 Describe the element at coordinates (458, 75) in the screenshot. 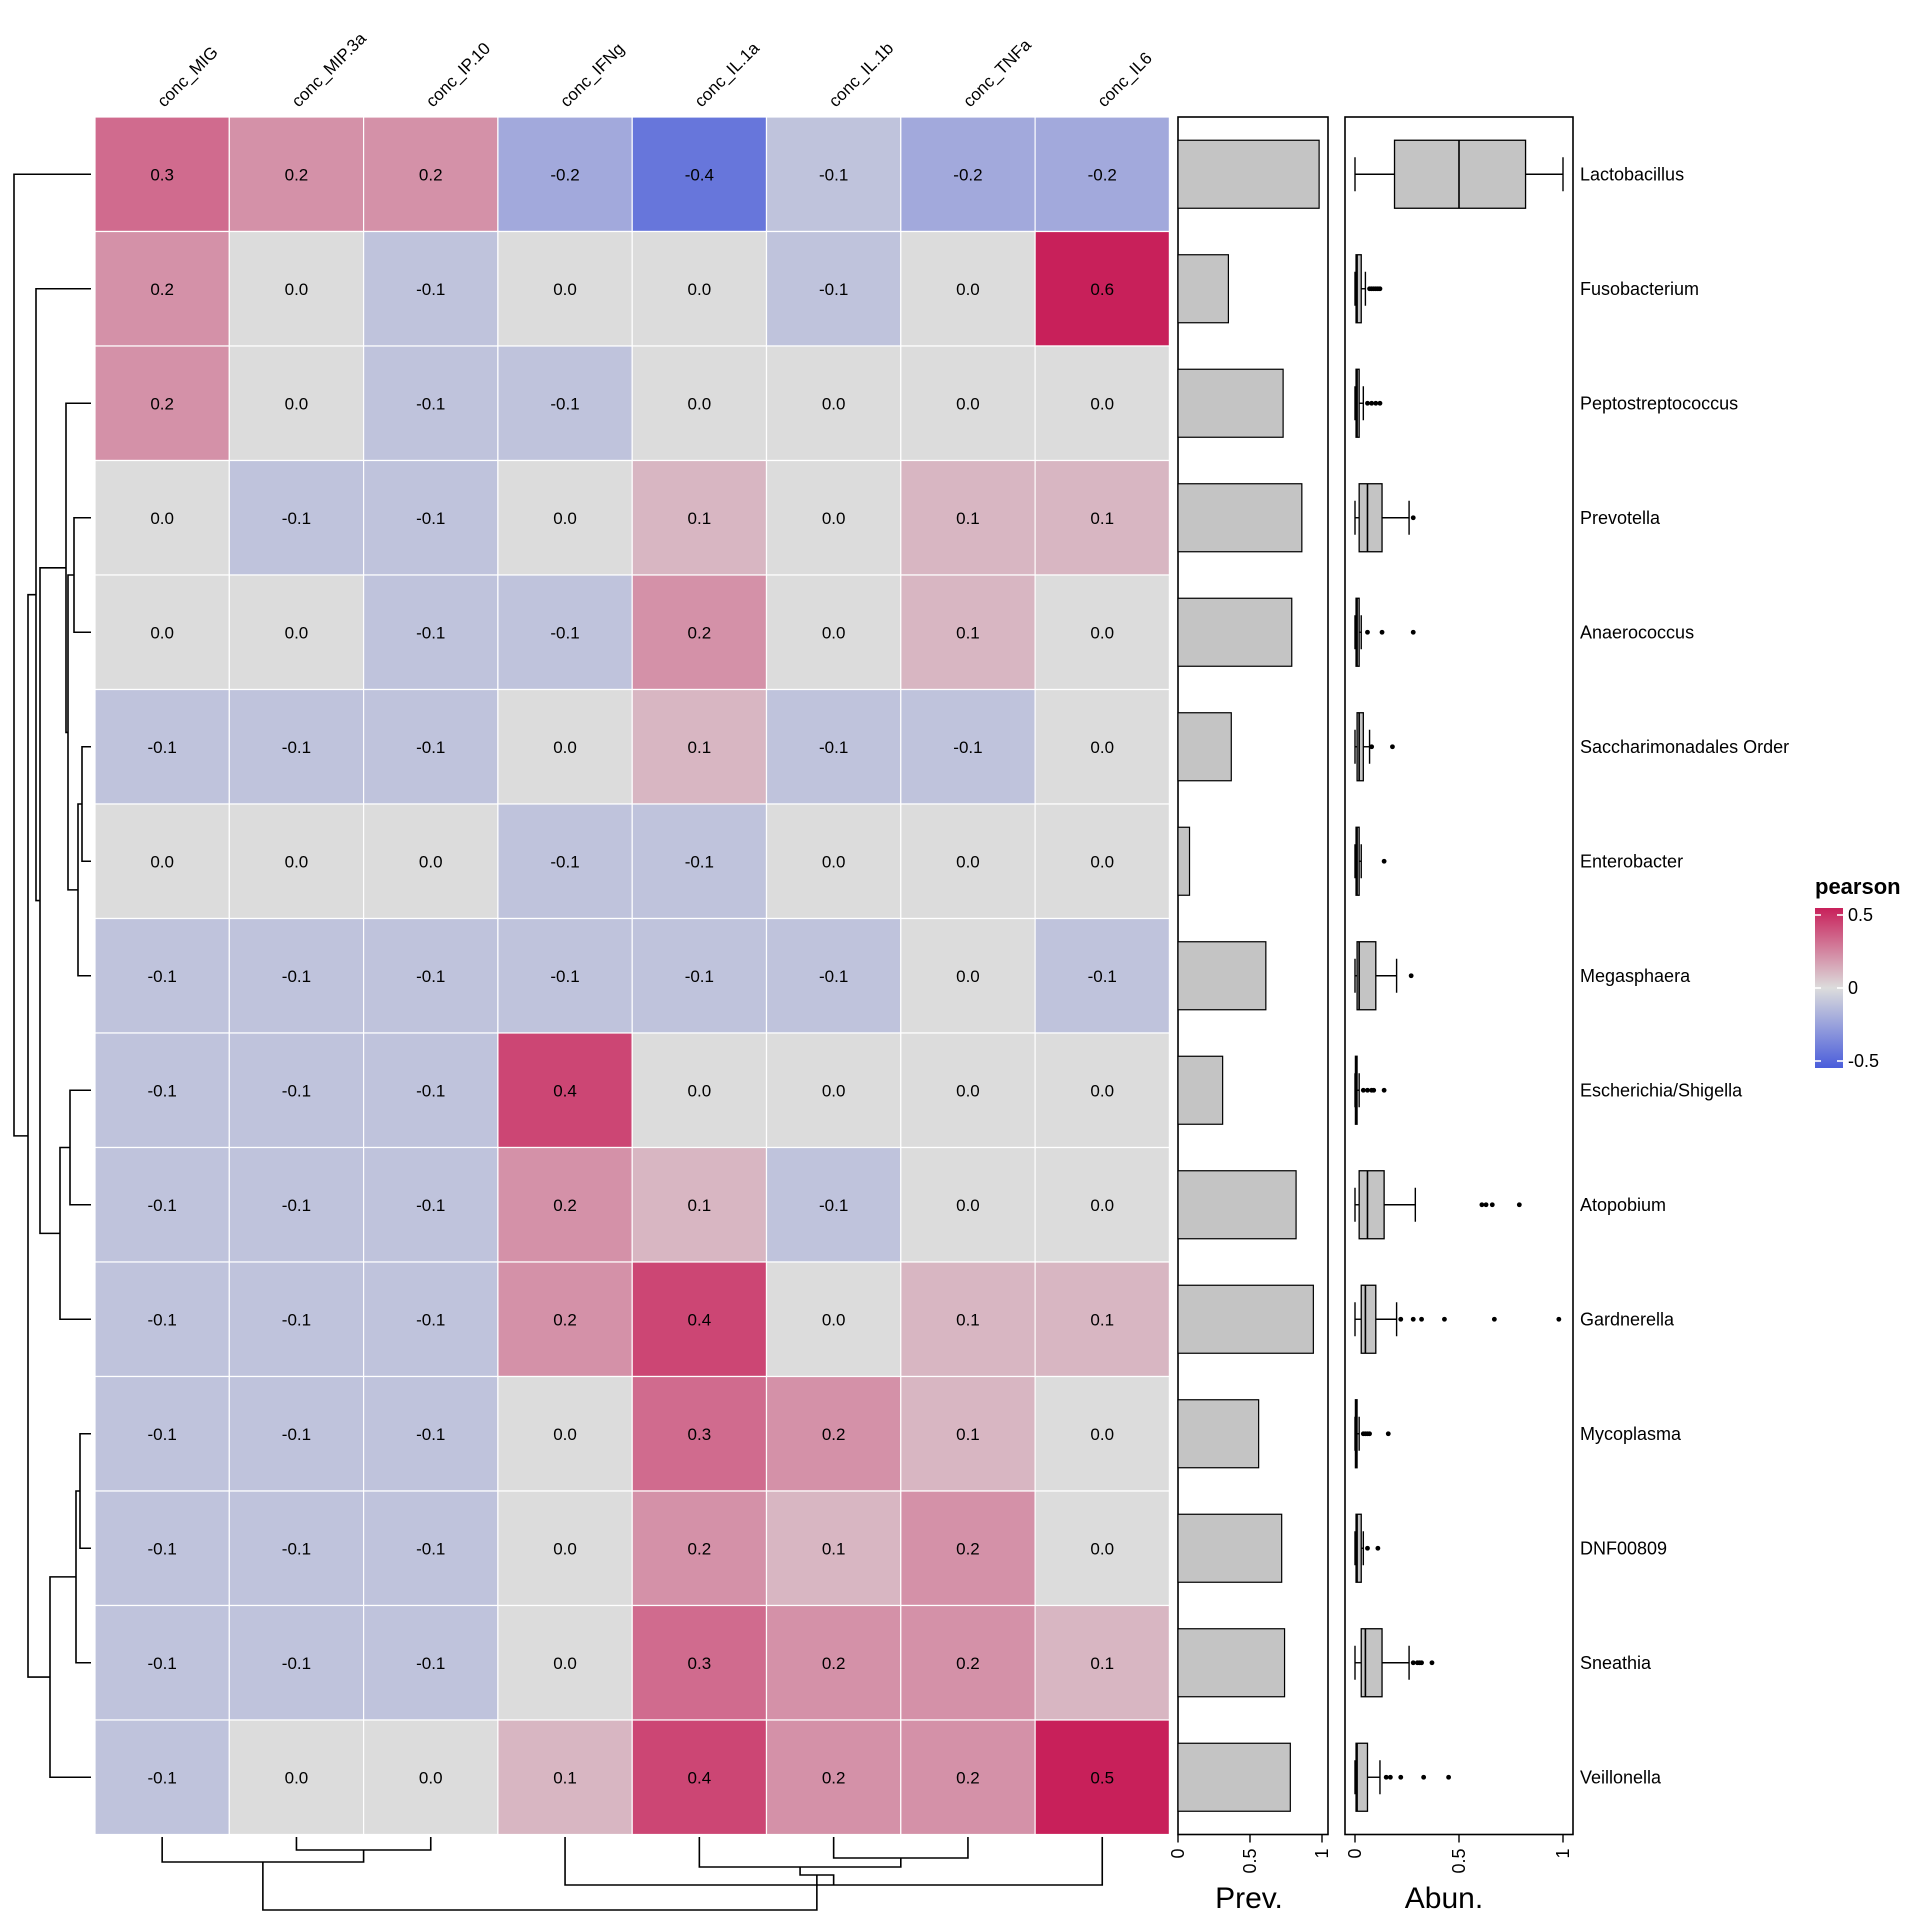

I see `column-label: conc_IP.10` at that location.